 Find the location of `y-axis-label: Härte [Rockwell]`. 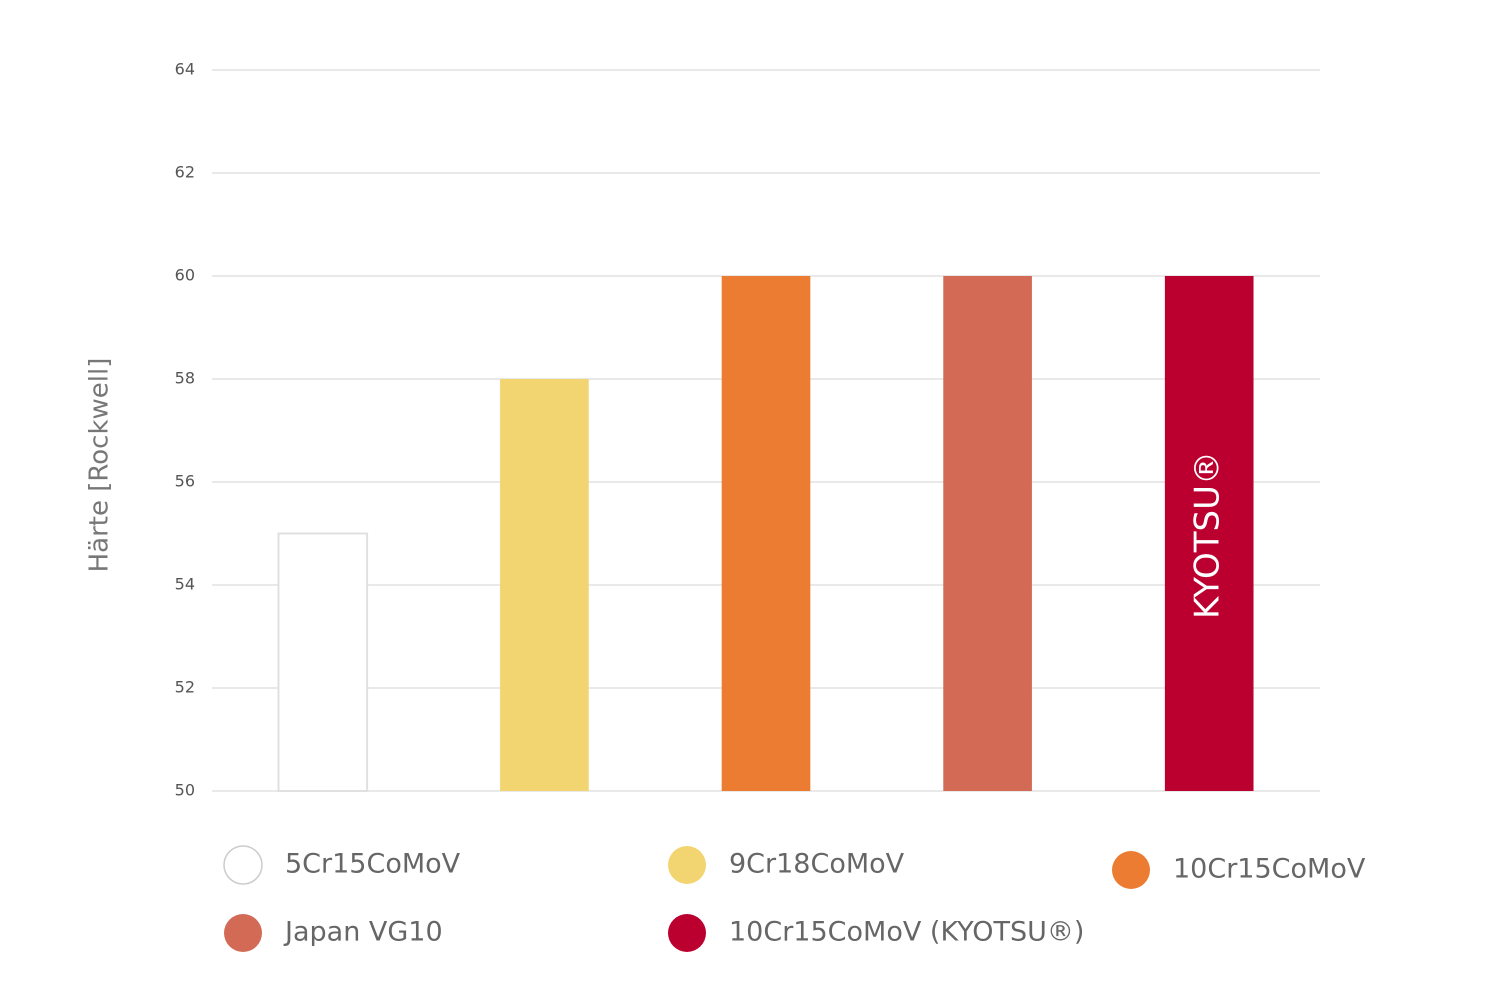

y-axis-label: Härte [Rockwell] is located at coordinates (100, 465).